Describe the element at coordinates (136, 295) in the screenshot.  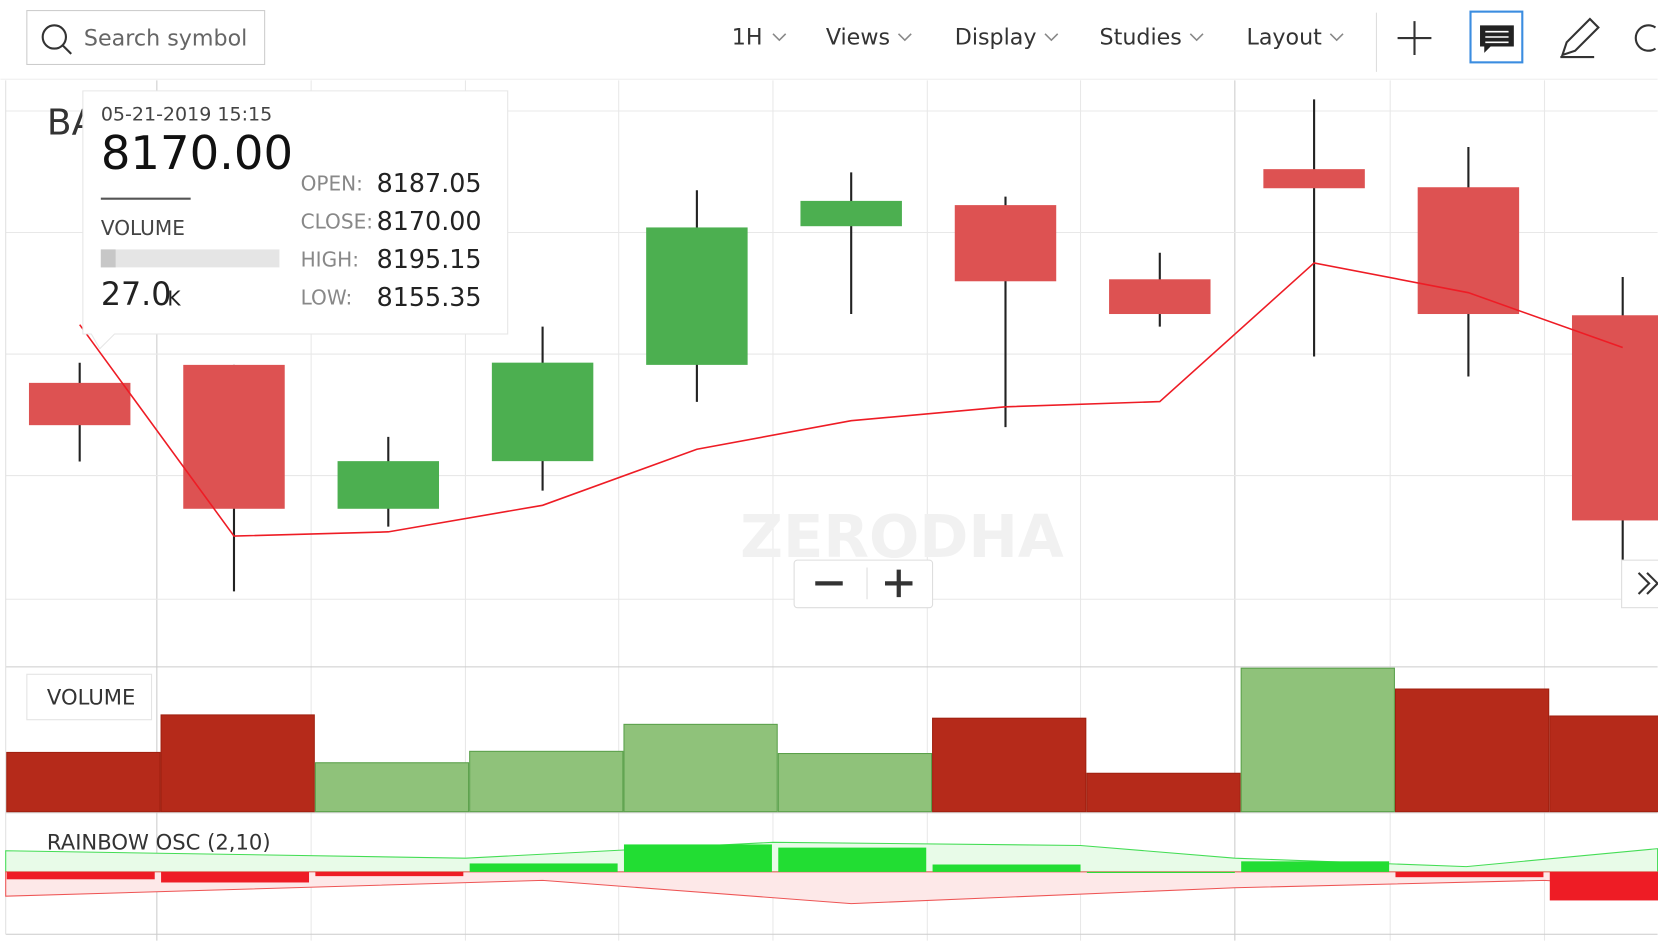
I see `tooltip-volume: 27.0` at that location.